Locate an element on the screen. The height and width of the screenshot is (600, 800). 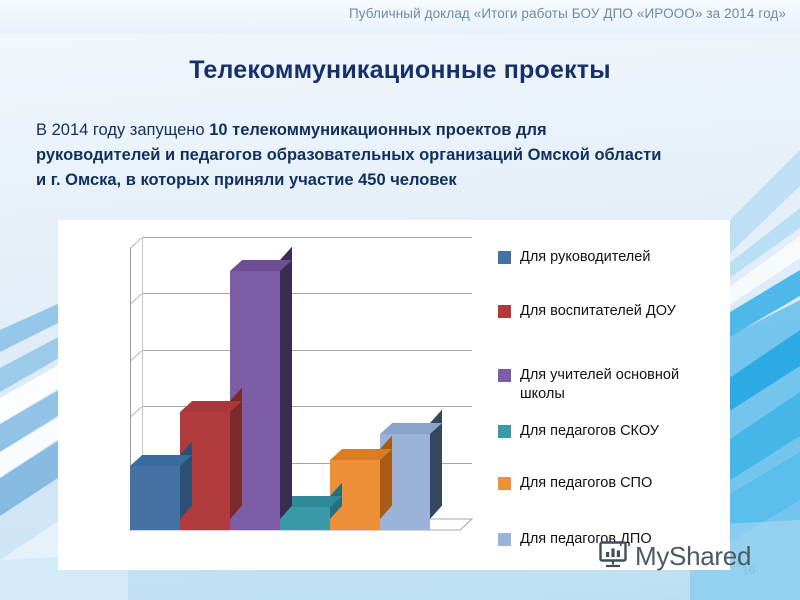
watermark-label: MyShared is located at coordinates (693, 556).